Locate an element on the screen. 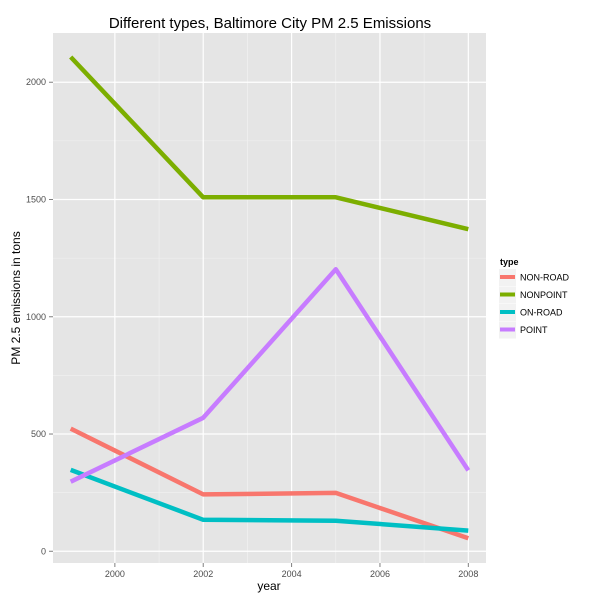 This screenshot has height=600, width=600. legend: type NON-ROAD NONPOINT ON-ROAD POINT is located at coordinates (534, 298).